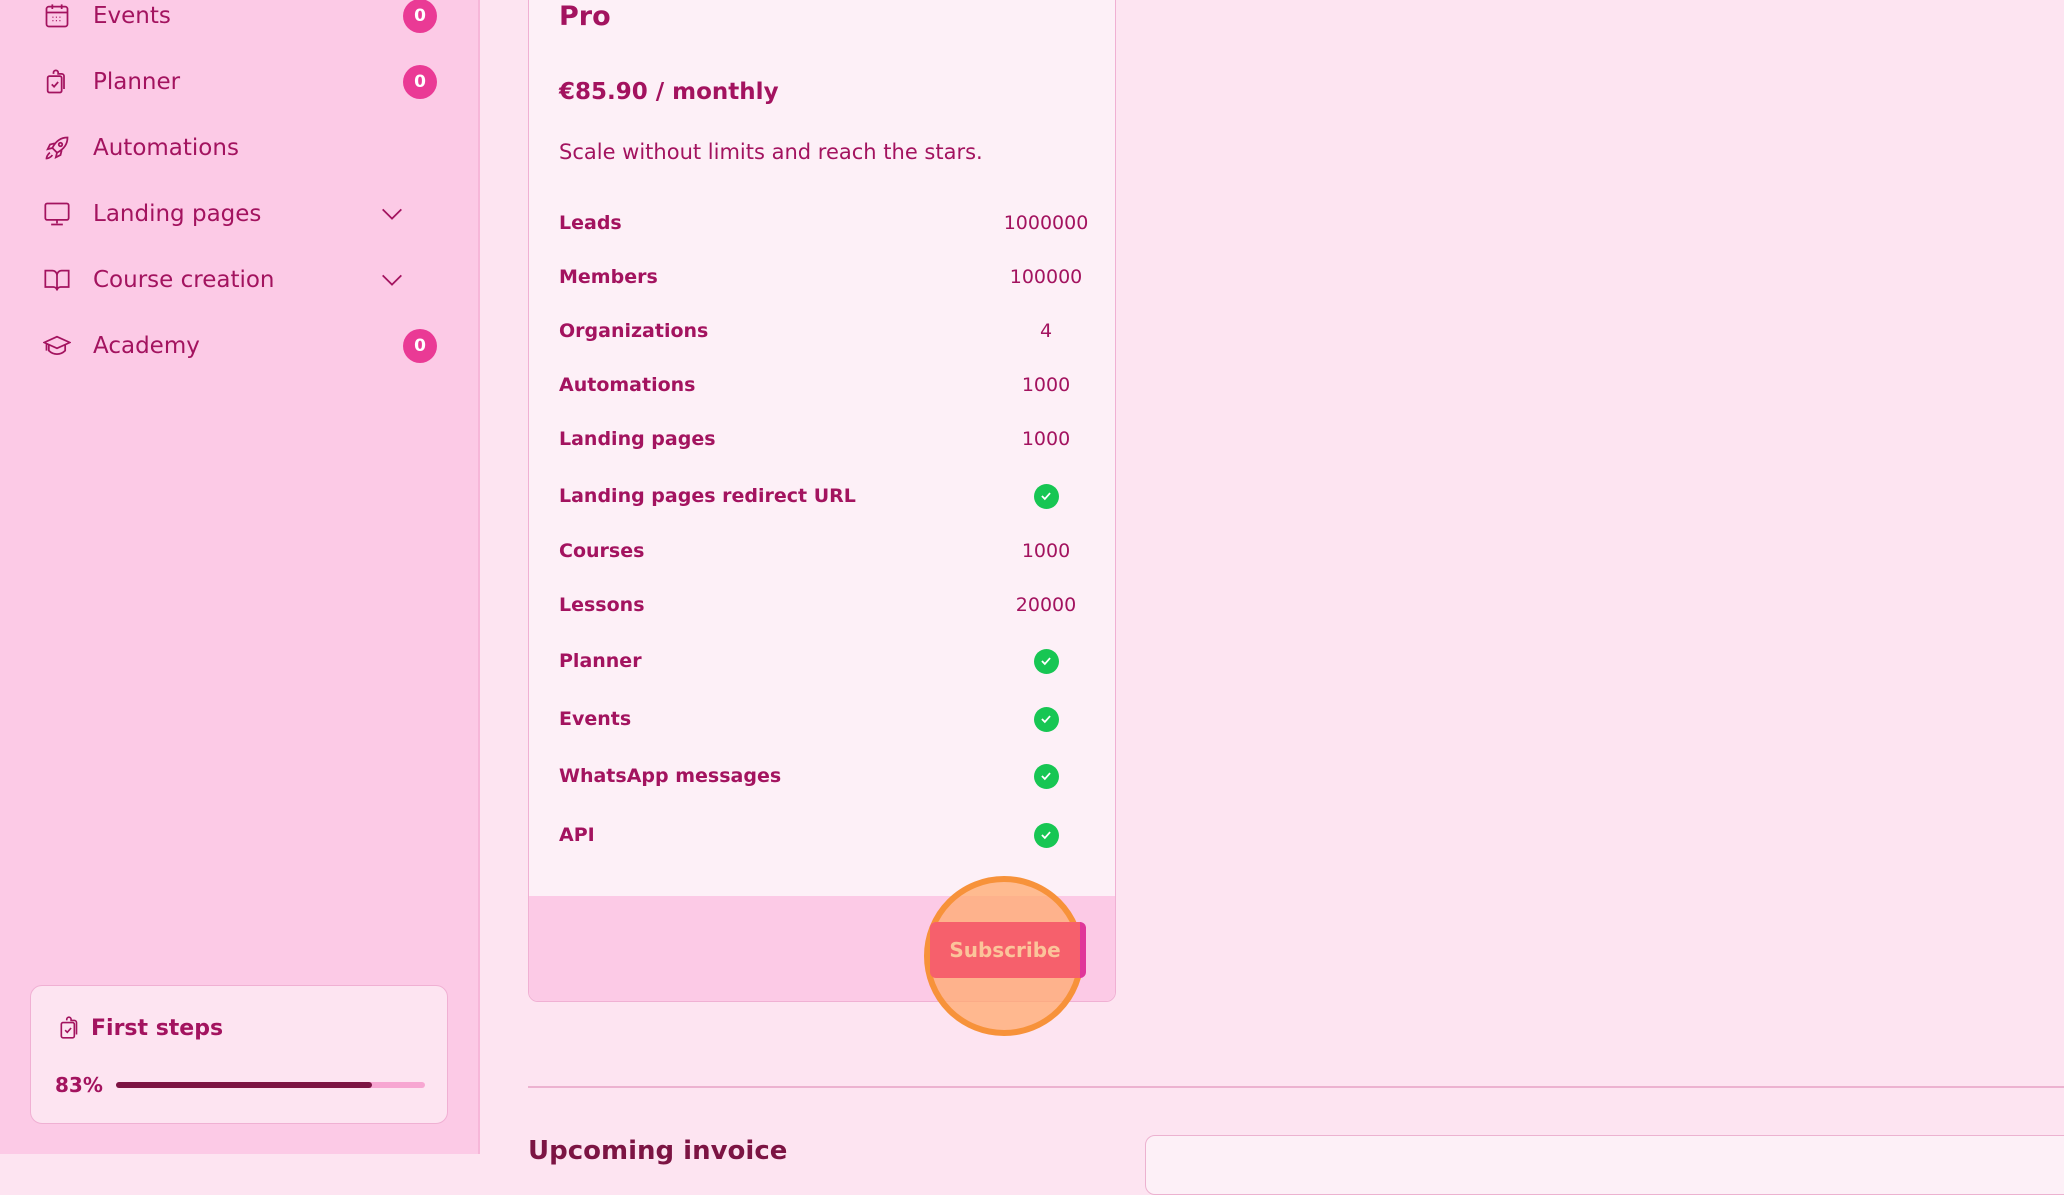 The width and height of the screenshot is (2064, 1195). Describe the element at coordinates (244, 1085) in the screenshot. I see `progress-fill` at that location.